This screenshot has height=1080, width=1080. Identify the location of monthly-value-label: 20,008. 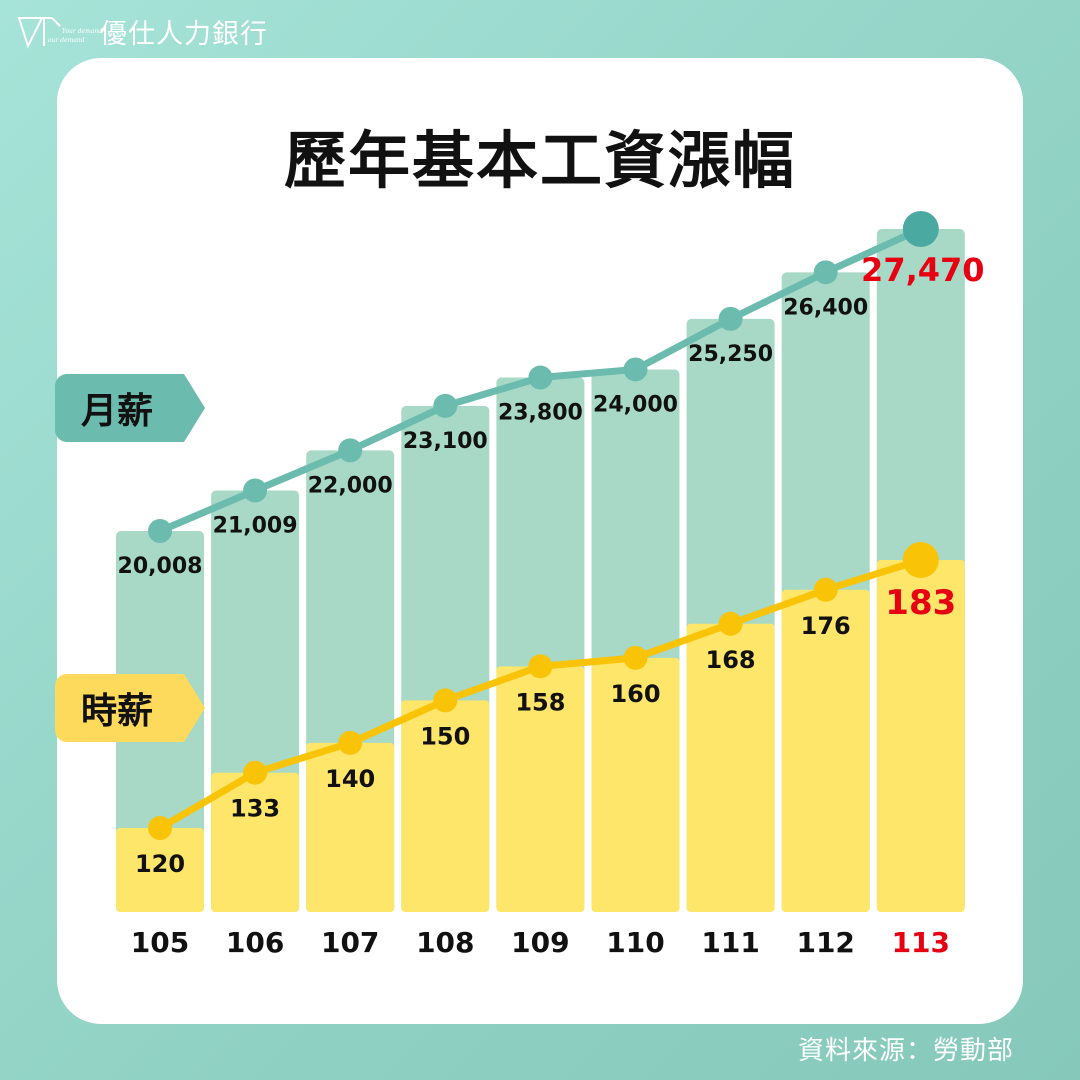
(160, 566).